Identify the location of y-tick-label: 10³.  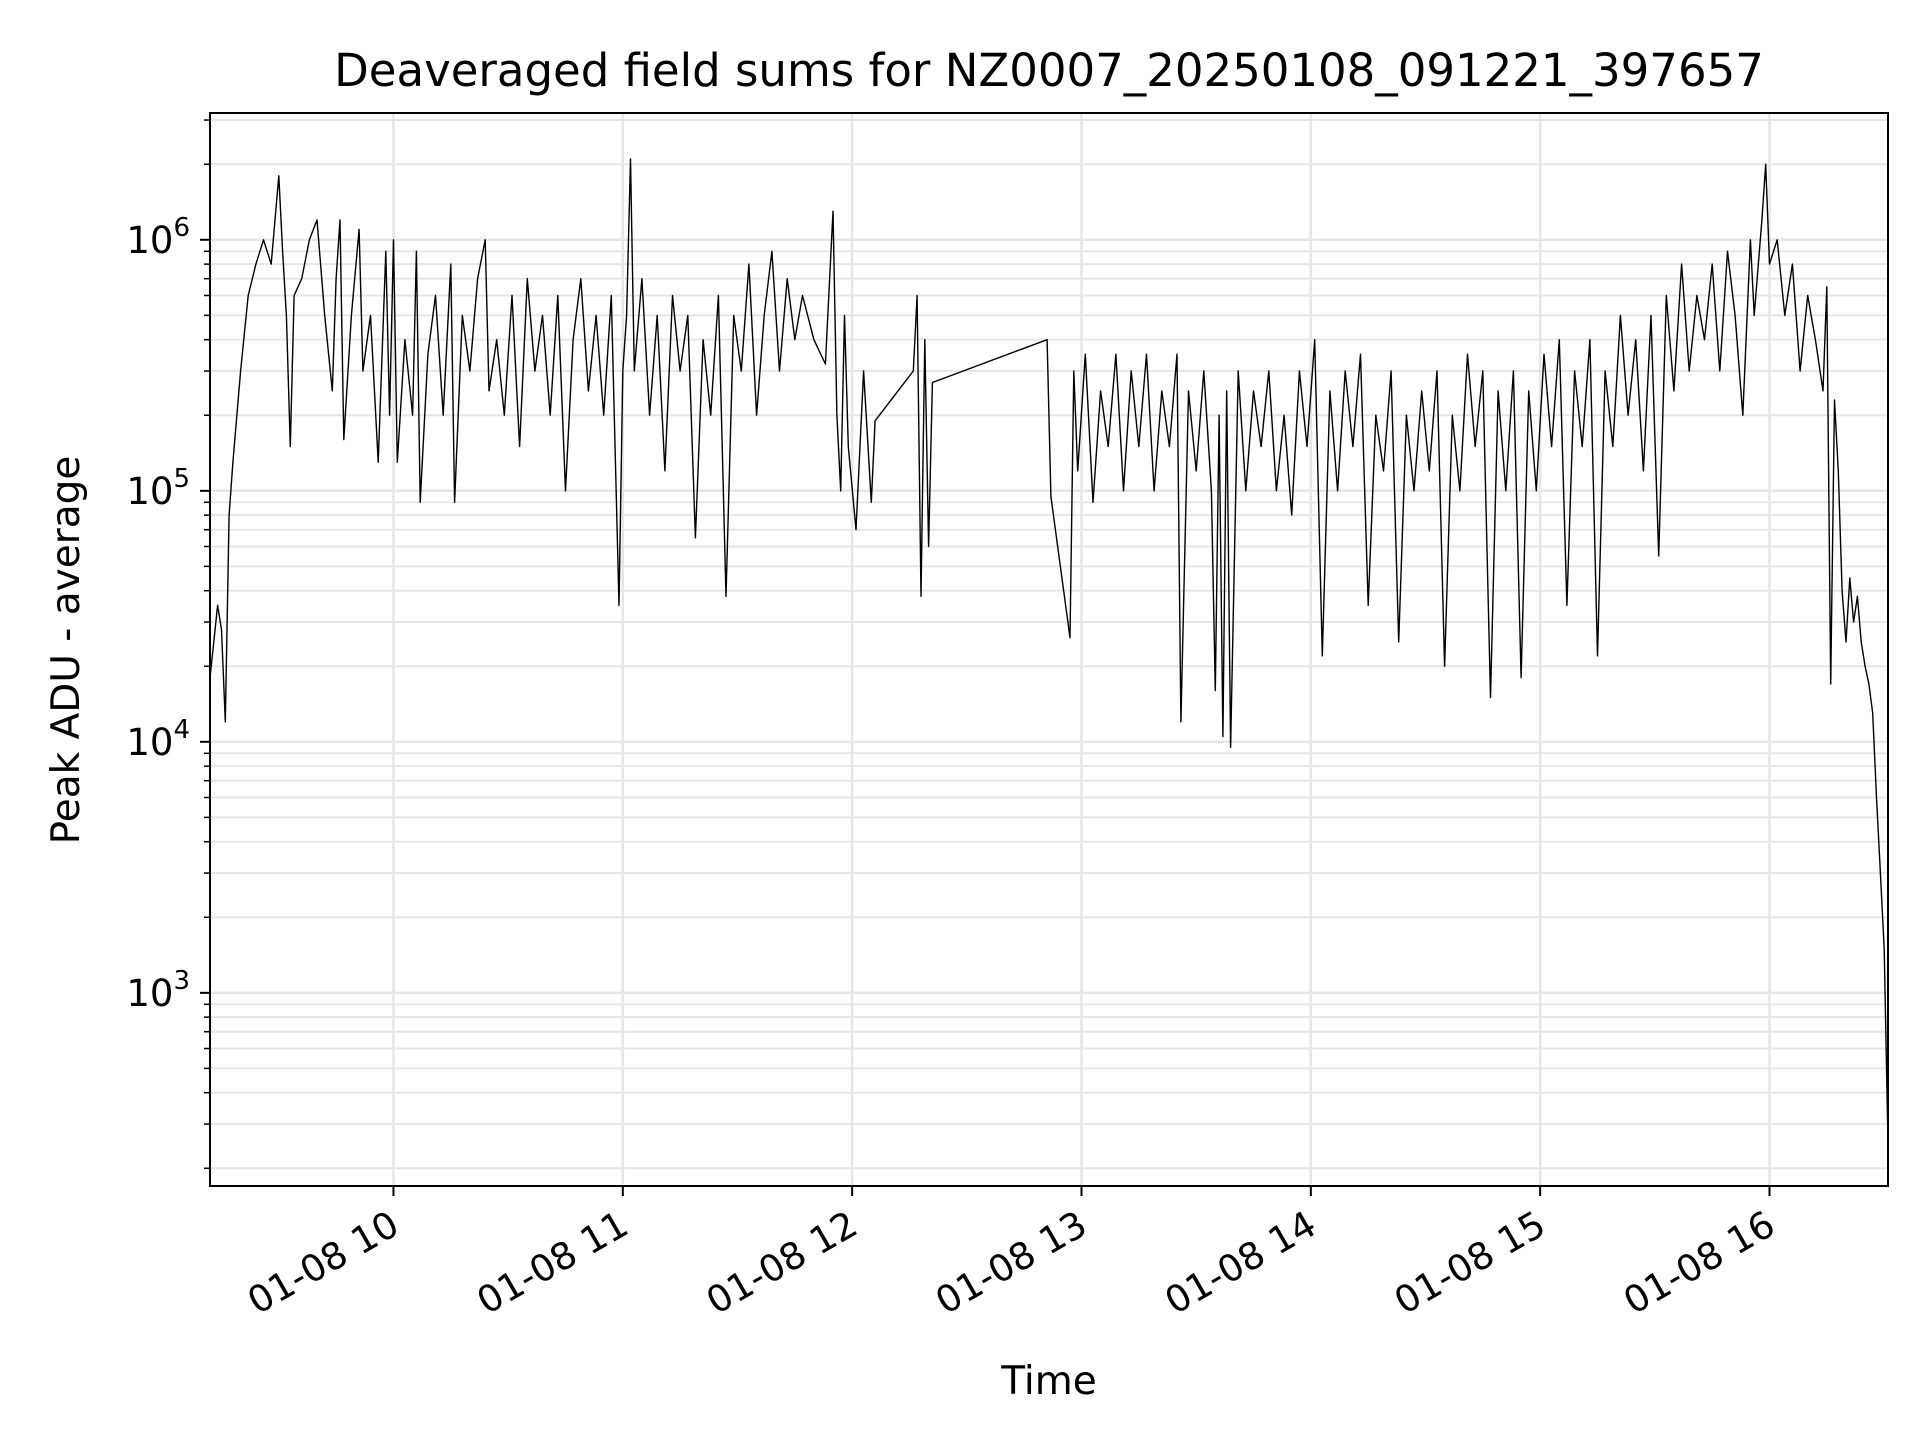
(158, 990).